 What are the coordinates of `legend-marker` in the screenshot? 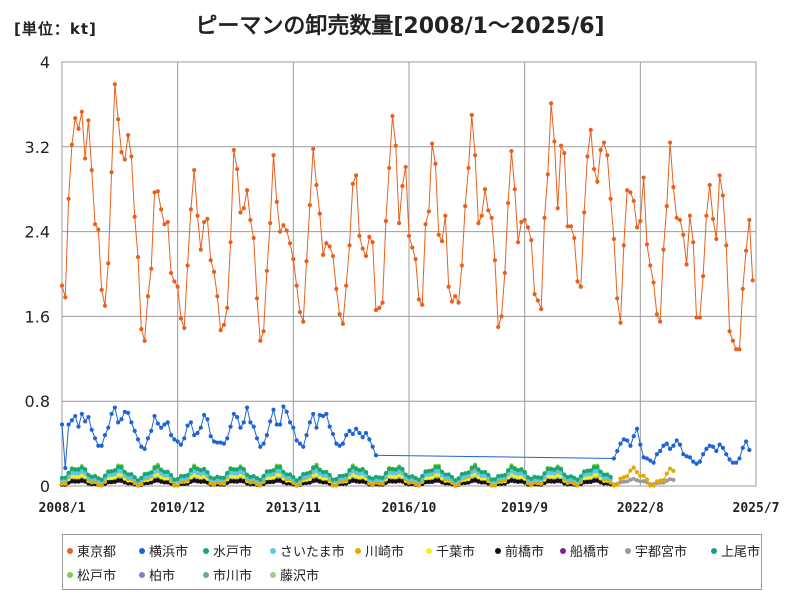 It's located at (498, 550).